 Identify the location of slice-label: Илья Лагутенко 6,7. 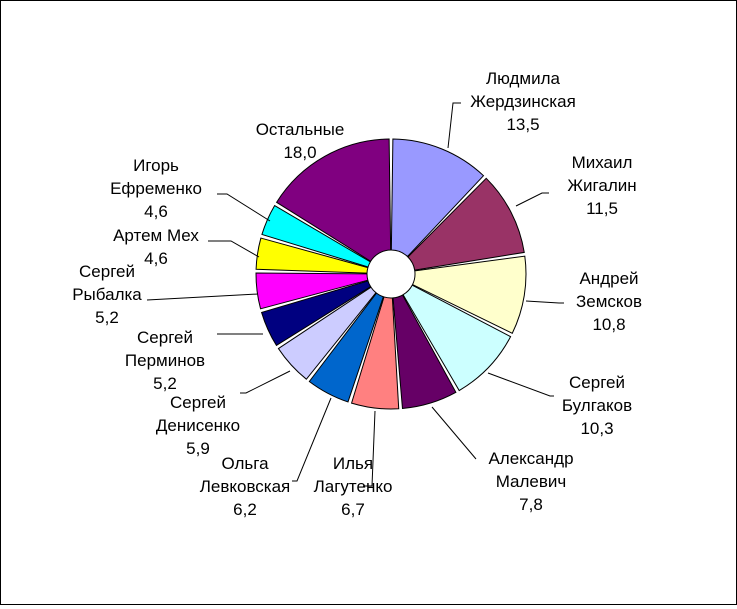
(353, 486).